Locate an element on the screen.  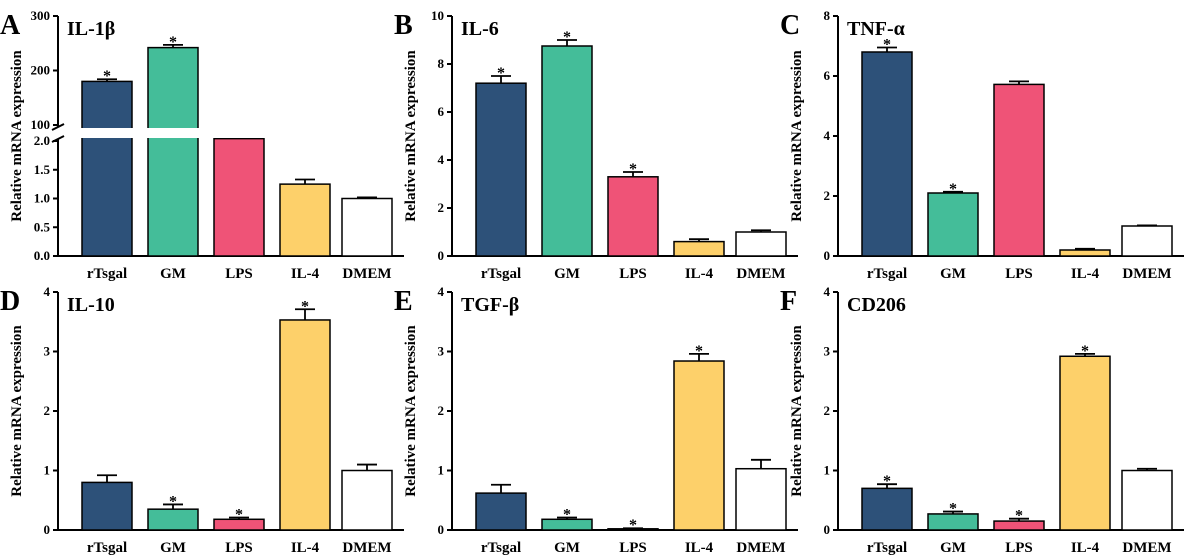
chart-title: IL-10 is located at coordinates (91, 305).